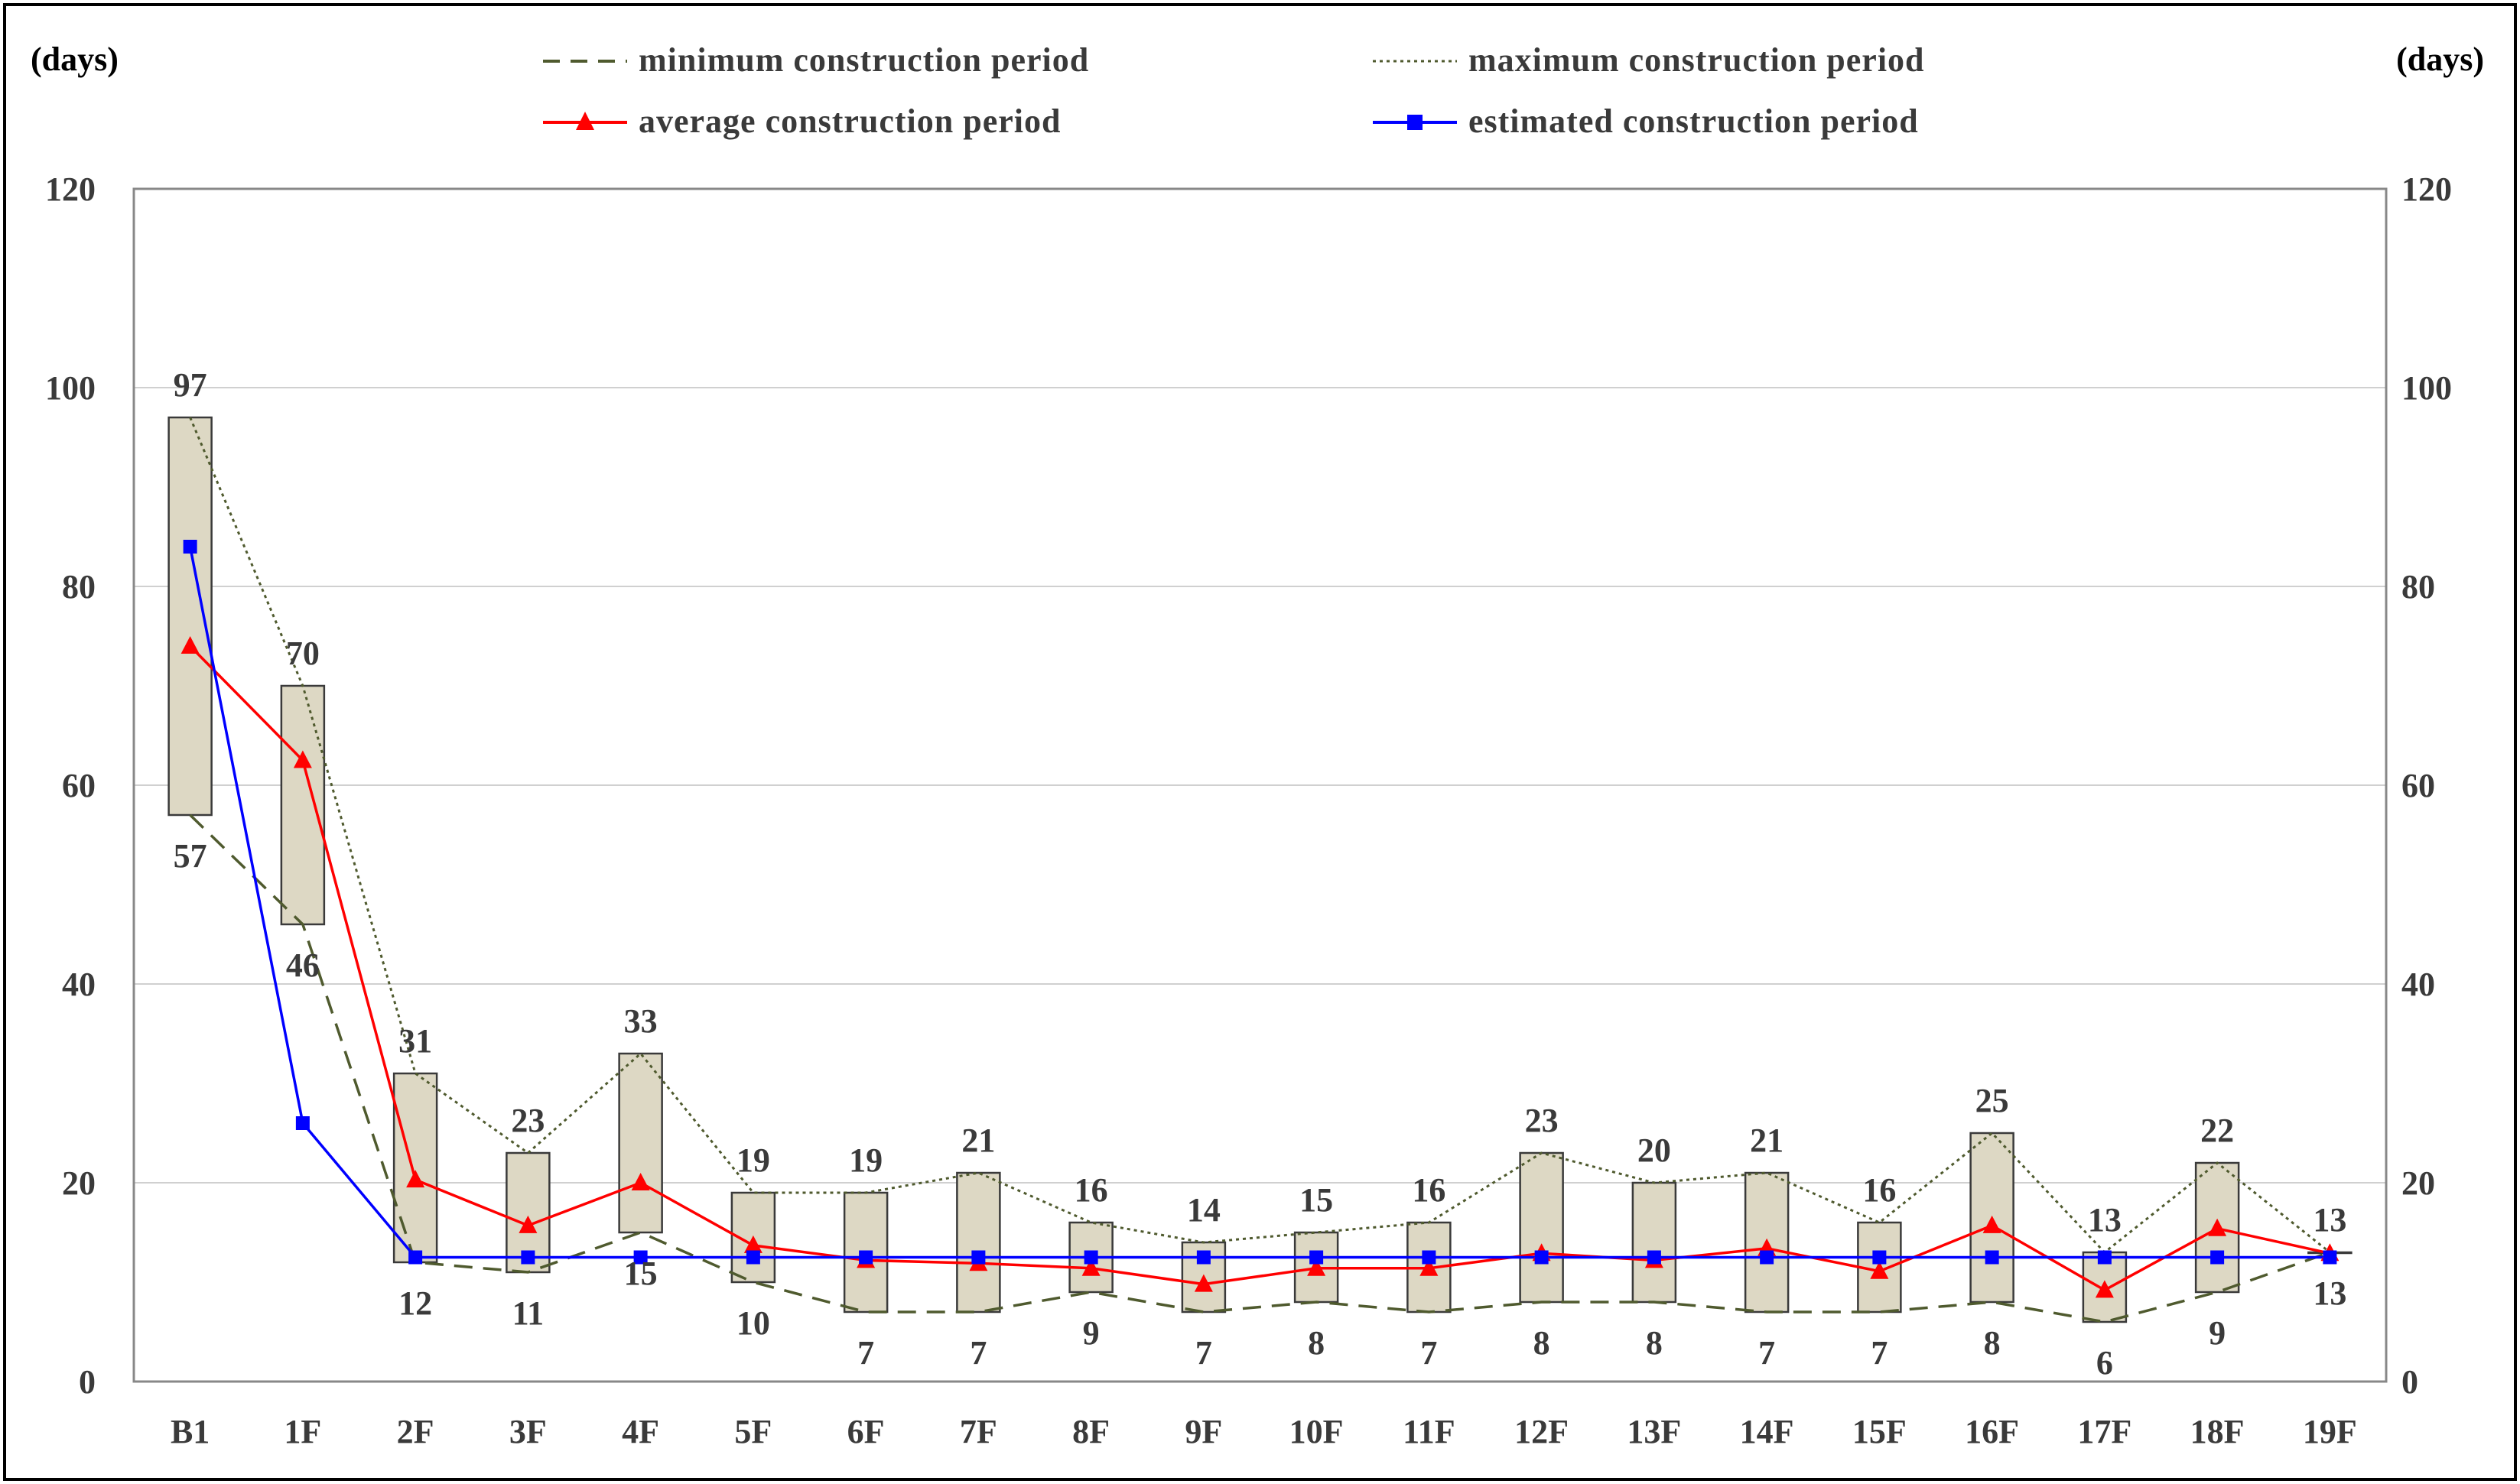 This screenshot has height=1484, width=2520. Describe the element at coordinates (1767, 1353) in the screenshot. I see `min-label-14F: 7` at that location.